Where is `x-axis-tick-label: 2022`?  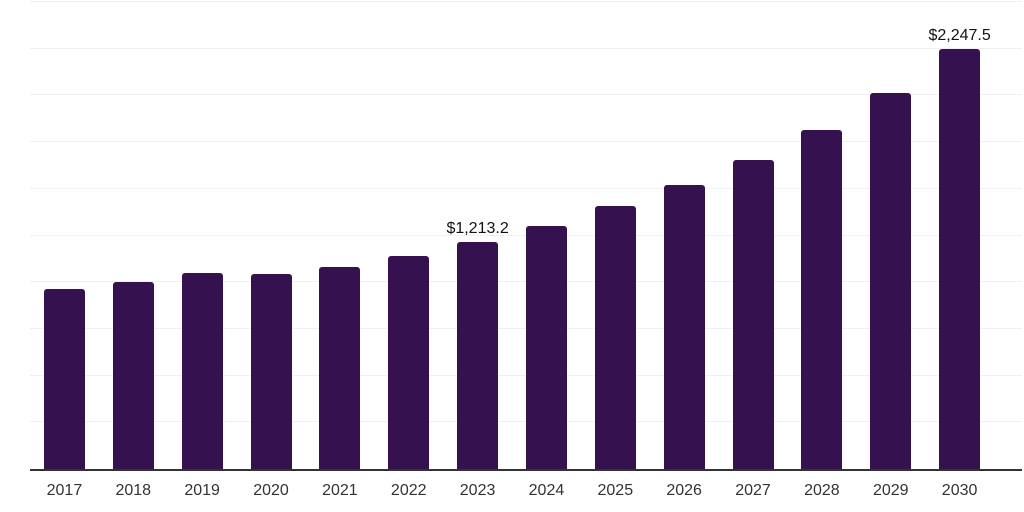
x-axis-tick-label: 2022 is located at coordinates (408, 490).